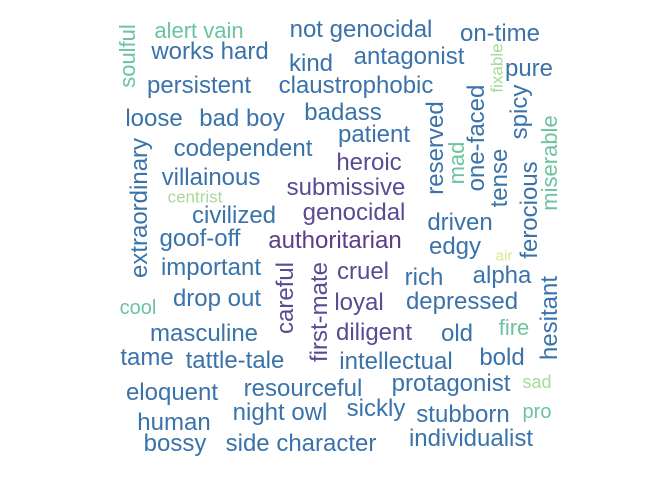 Image resolution: width=672 pixels, height=480 pixels. I want to click on word-eloquent: eloquent, so click(172, 392).